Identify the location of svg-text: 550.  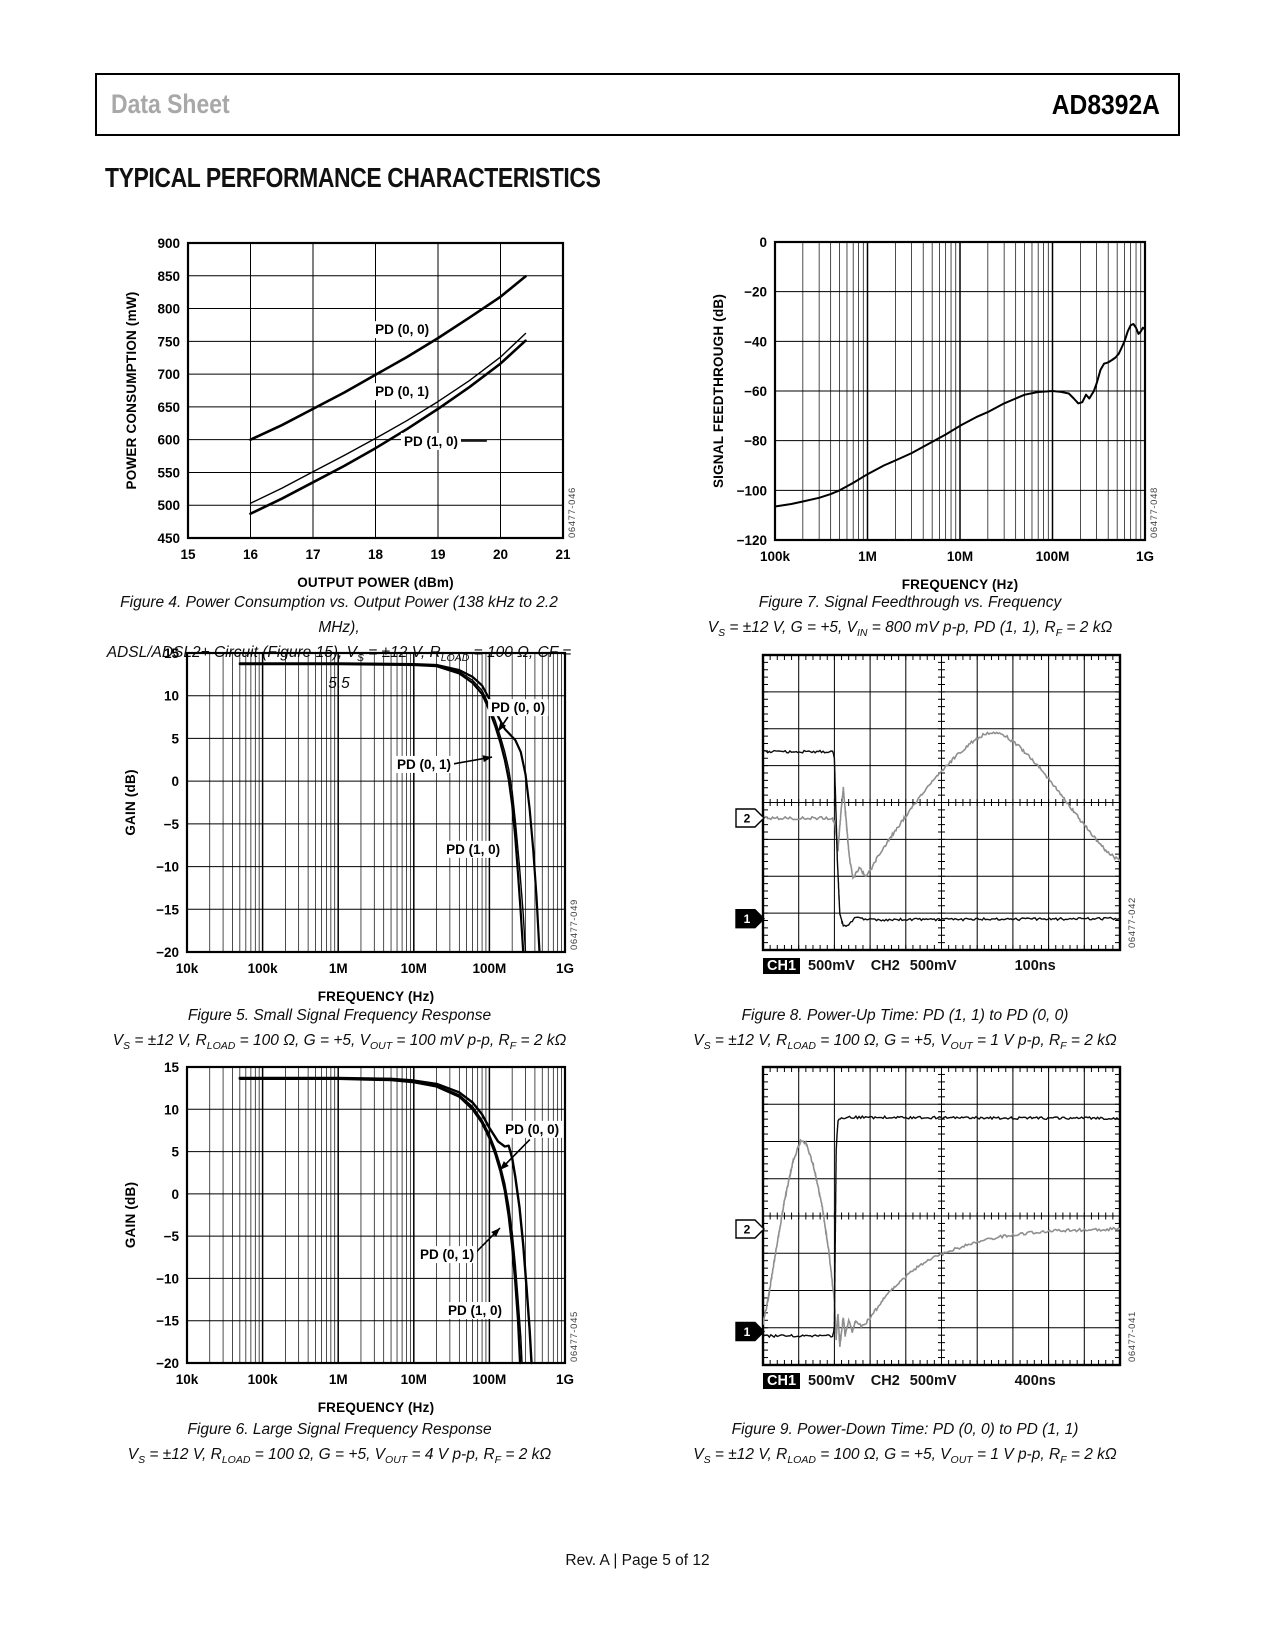
(168, 472).